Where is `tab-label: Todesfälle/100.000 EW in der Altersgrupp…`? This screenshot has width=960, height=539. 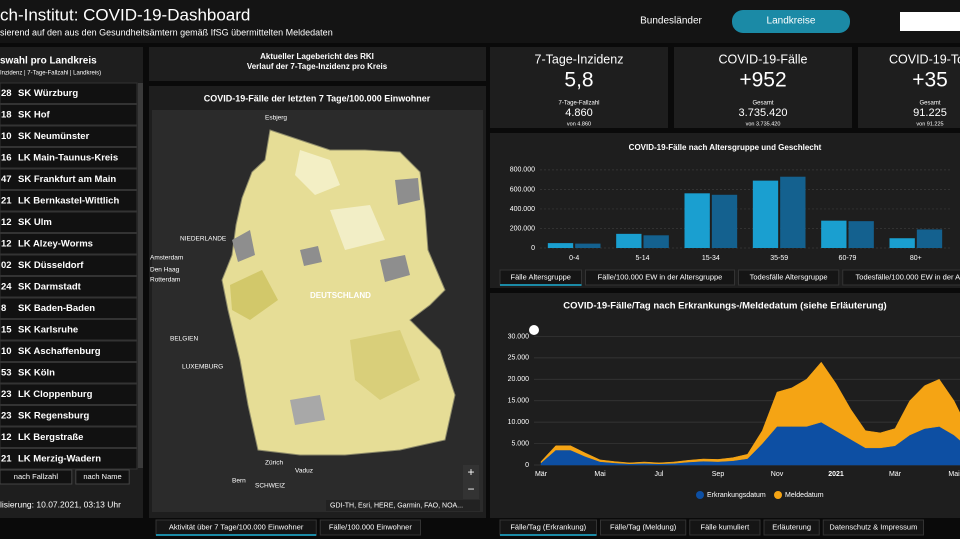
tab-label: Todesfälle/100.000 EW in der Altersgrupp… is located at coordinates (908, 276).